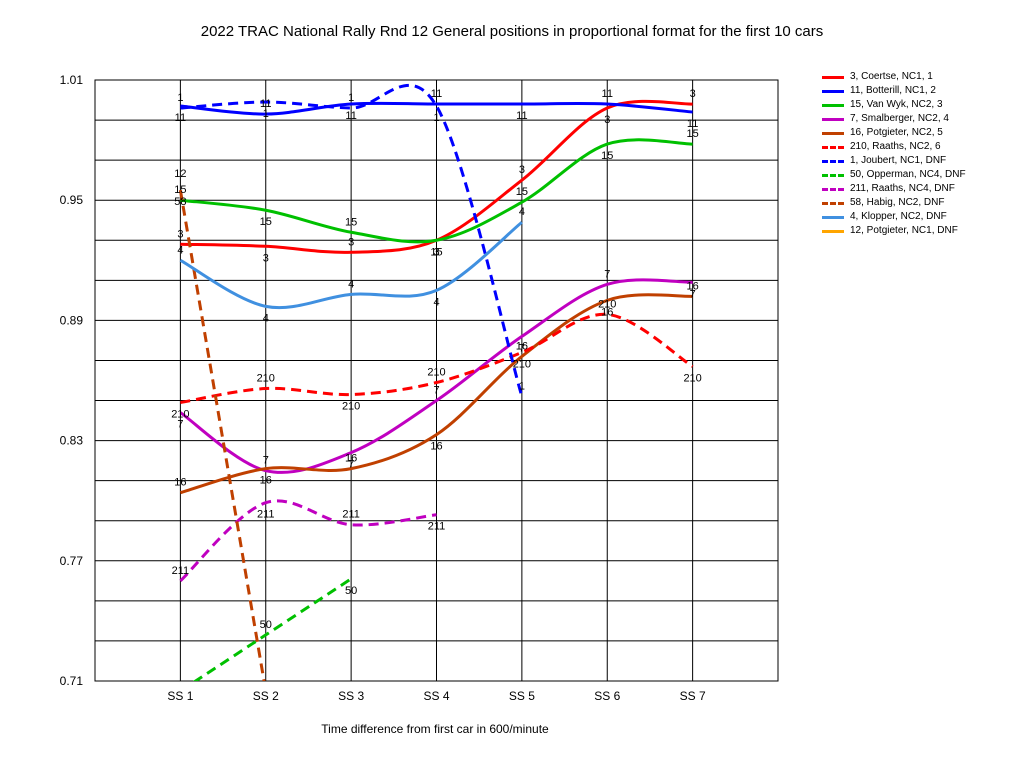  I want to click on legend-item: 15, Van Wyk, NC2, 3, so click(894, 105).